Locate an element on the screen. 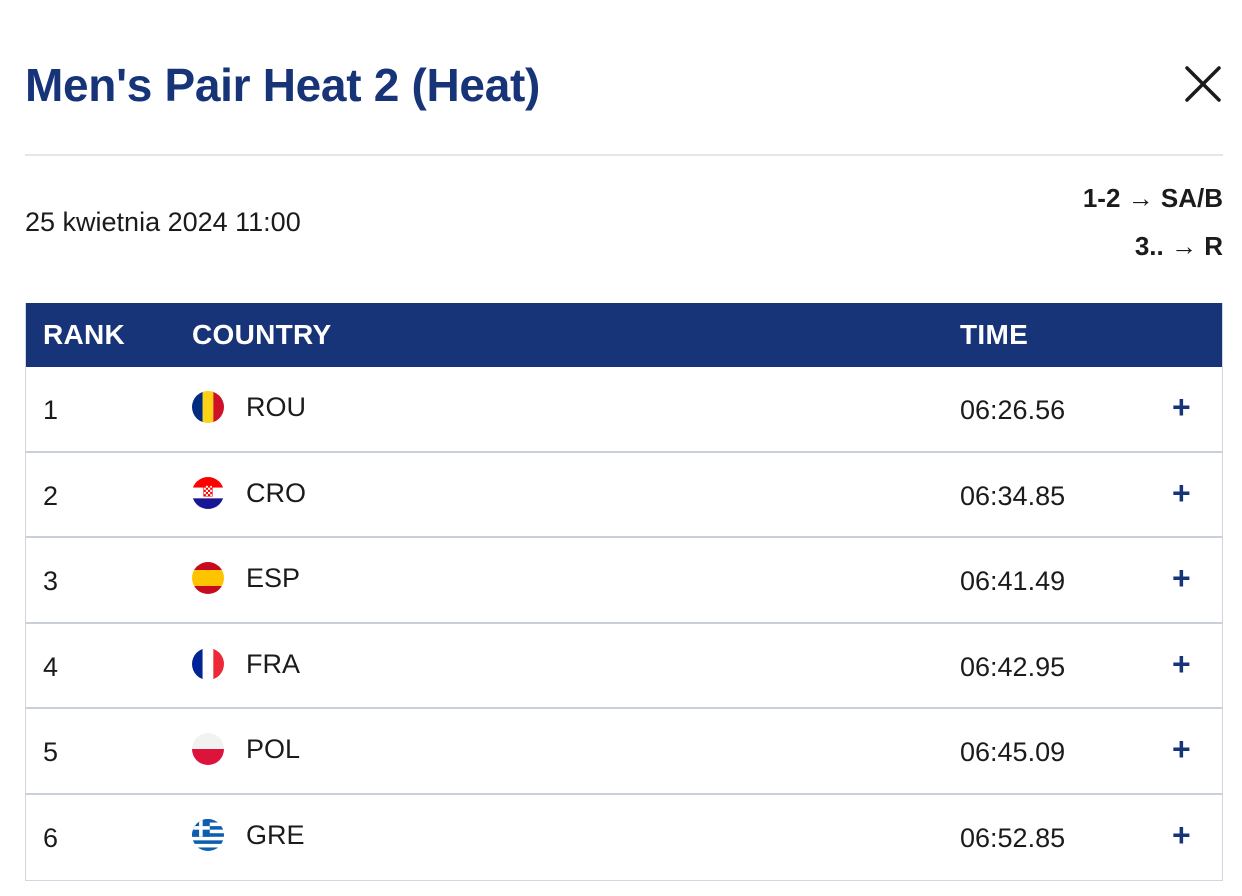 This screenshot has width=1242, height=896. close-icon is located at coordinates (1203, 84).